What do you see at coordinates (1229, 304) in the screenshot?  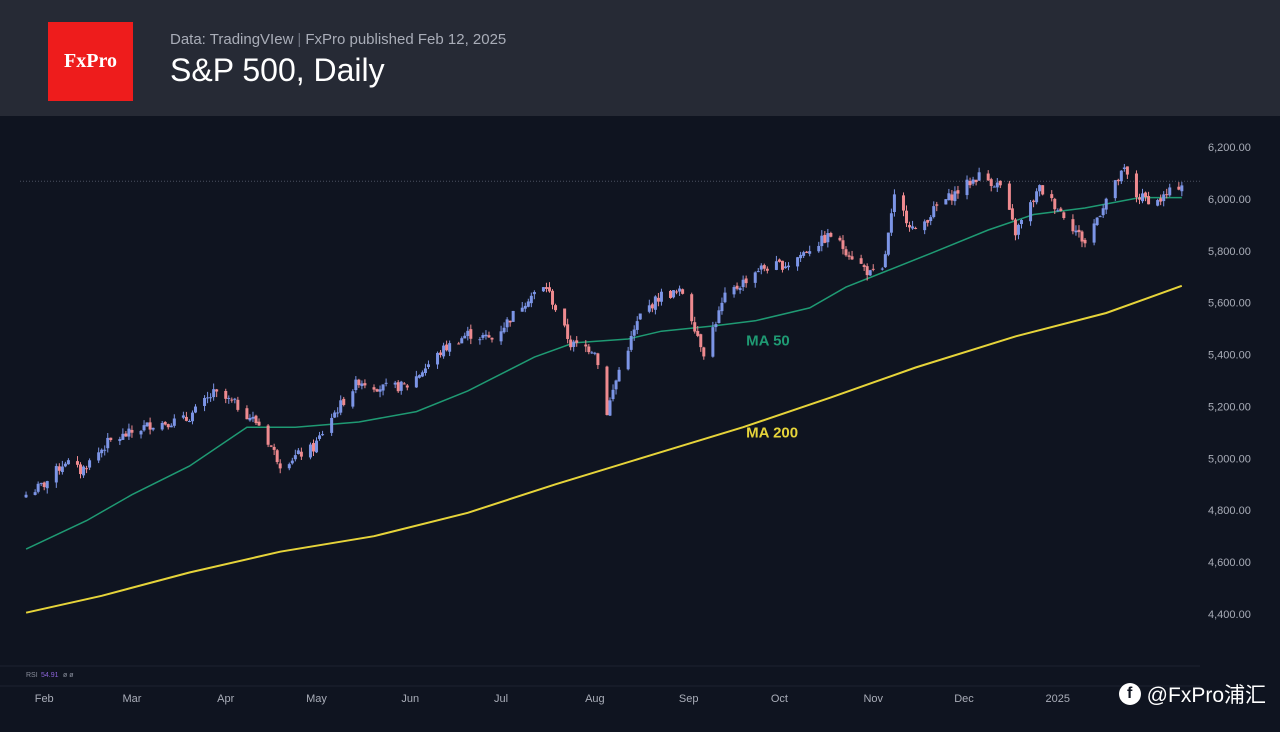 I see `y-tick-label: 5,600.00` at bounding box center [1229, 304].